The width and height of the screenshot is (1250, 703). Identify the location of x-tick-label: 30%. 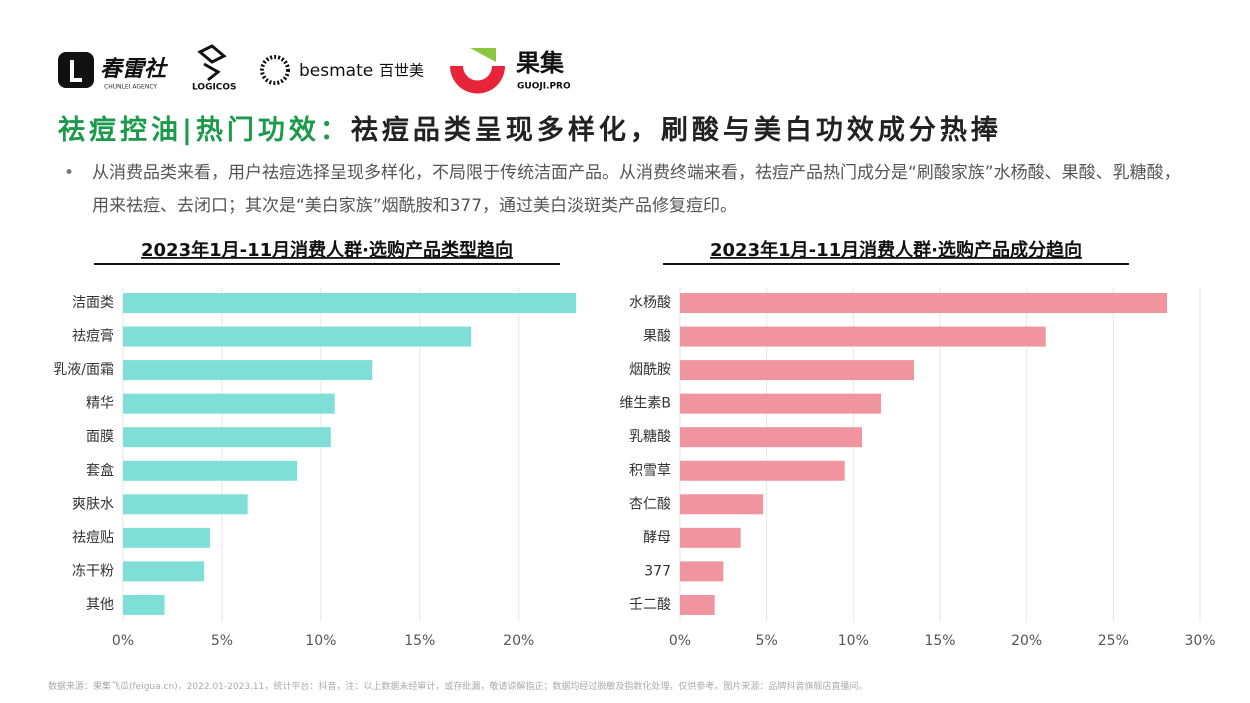
(1199, 641).